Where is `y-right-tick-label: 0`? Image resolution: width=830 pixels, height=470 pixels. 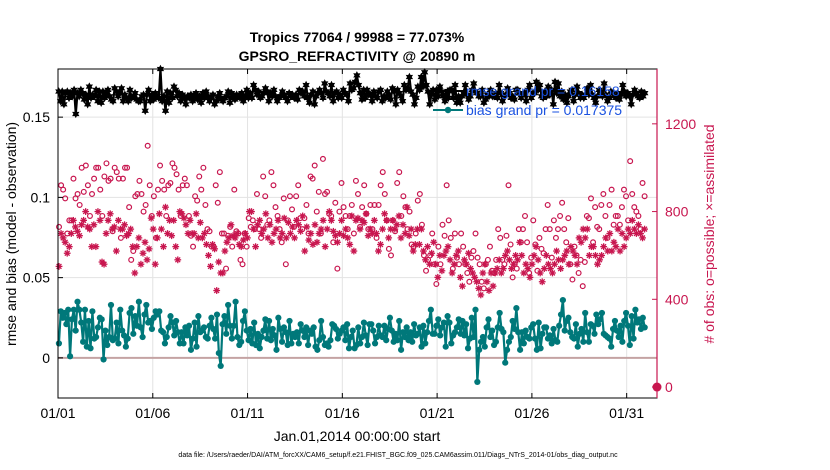 y-right-tick-label: 0 is located at coordinates (669, 387).